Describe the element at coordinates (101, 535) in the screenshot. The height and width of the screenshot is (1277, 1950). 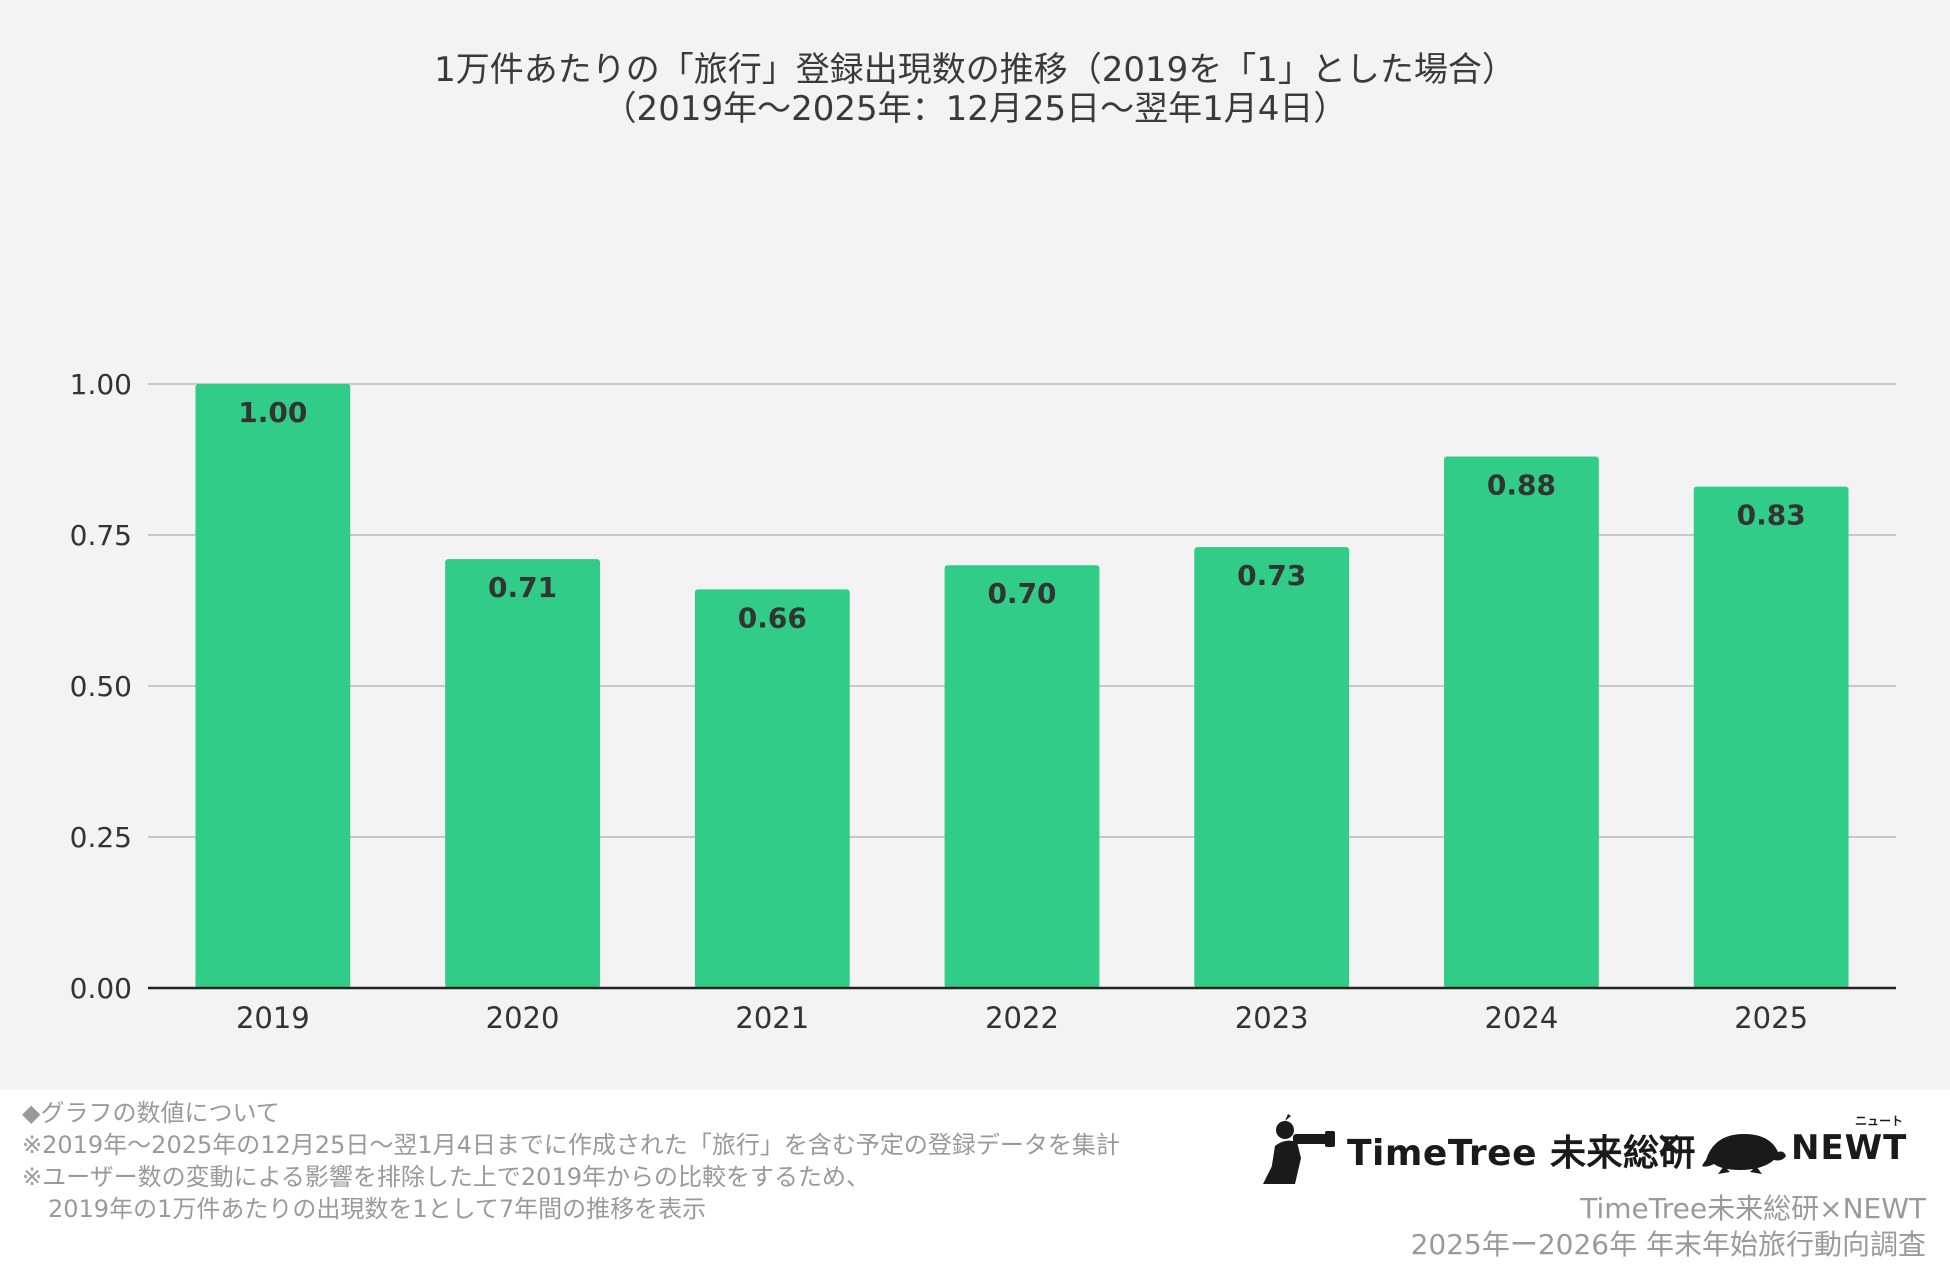
I see `y-tick-label: 0.75` at that location.